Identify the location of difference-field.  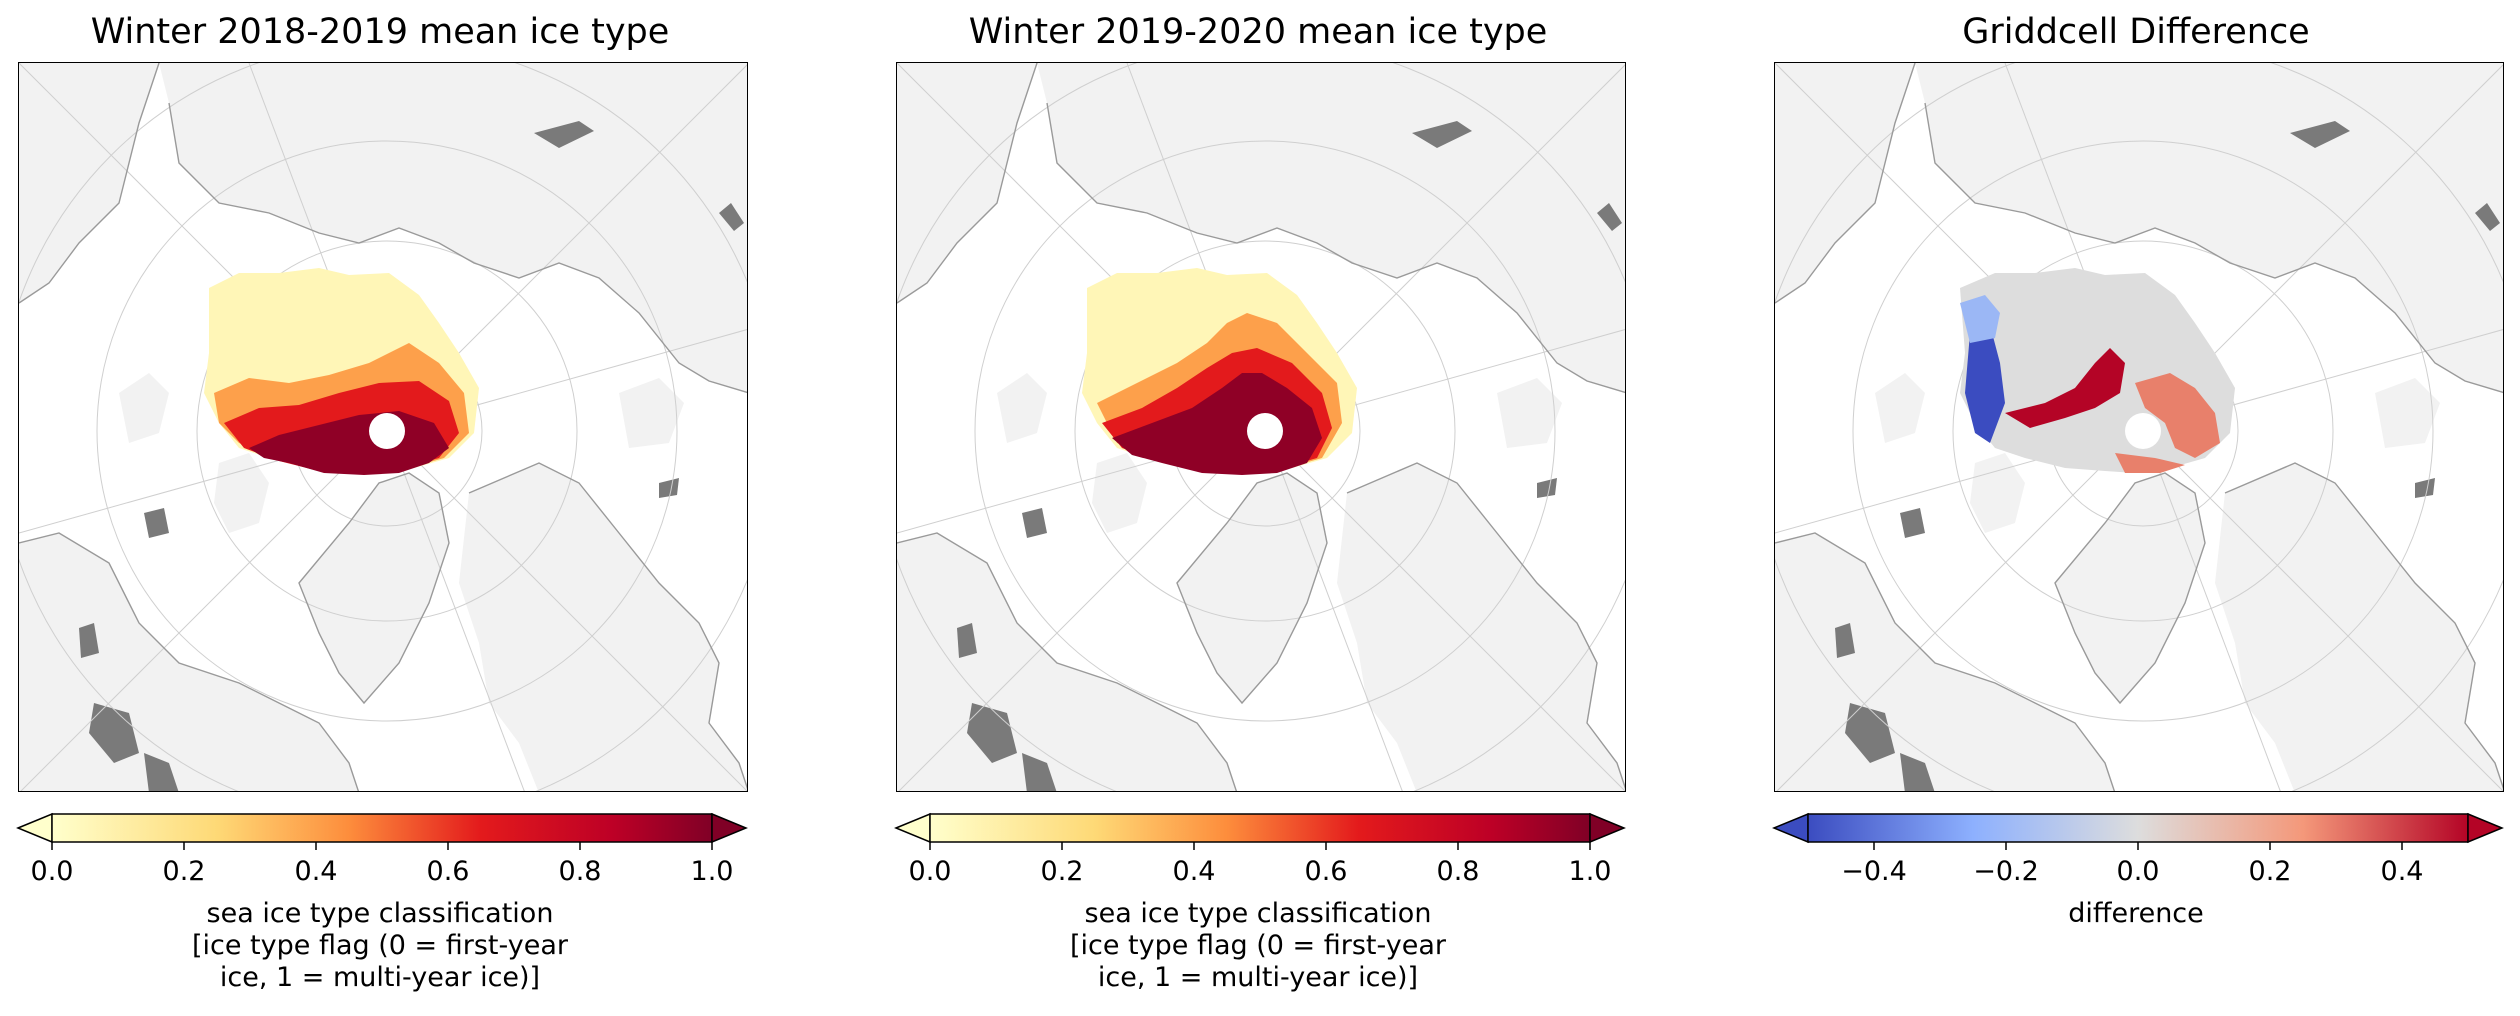
(2097, 370).